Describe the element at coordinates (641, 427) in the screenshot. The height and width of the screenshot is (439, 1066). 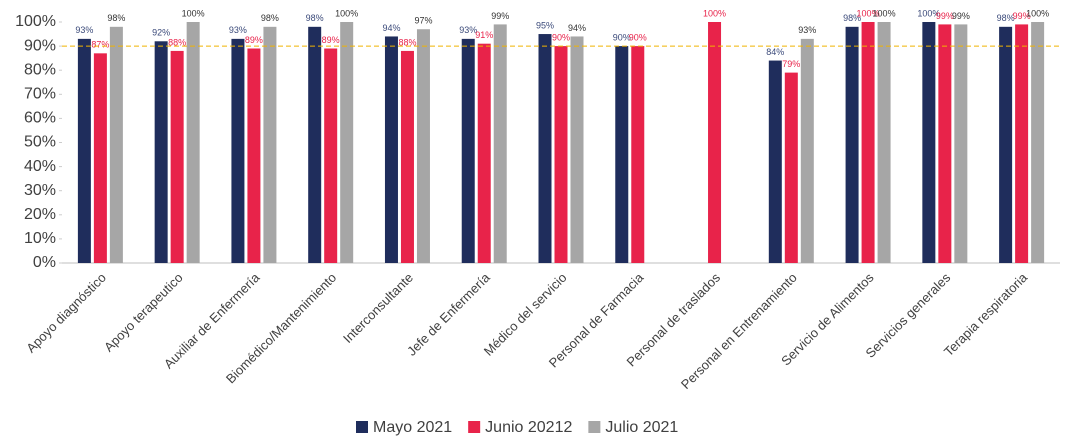
I see `legend-label: Julio 2021` at that location.